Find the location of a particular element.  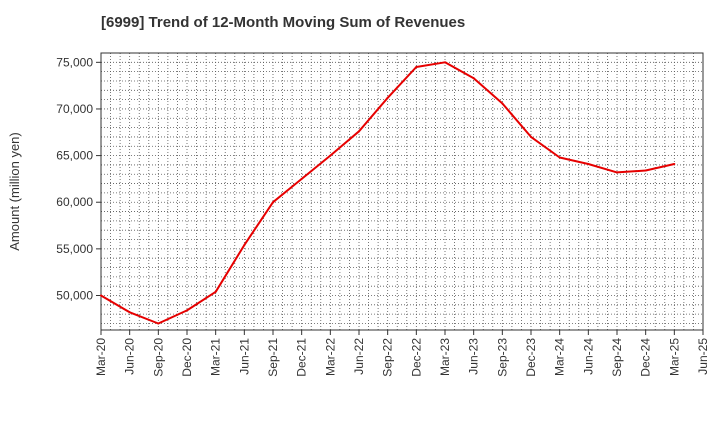

x-tick-label: Sep-21 is located at coordinates (273, 357).